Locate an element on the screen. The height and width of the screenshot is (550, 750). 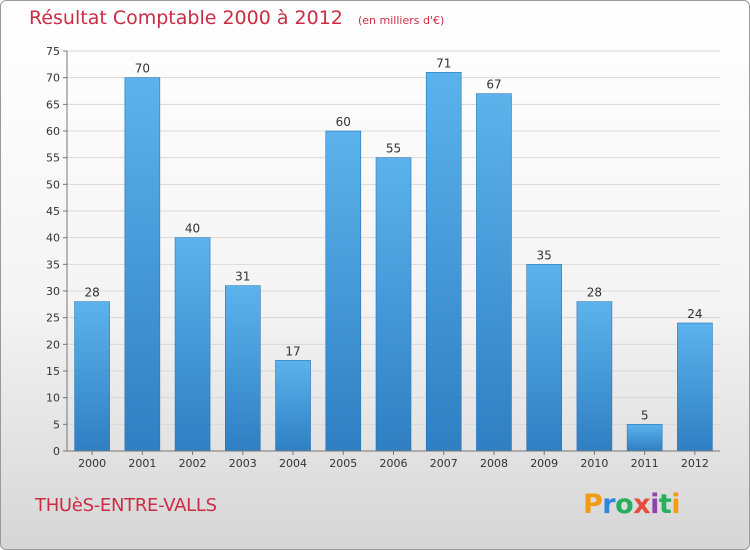
data-label: 31 is located at coordinates (242, 277).